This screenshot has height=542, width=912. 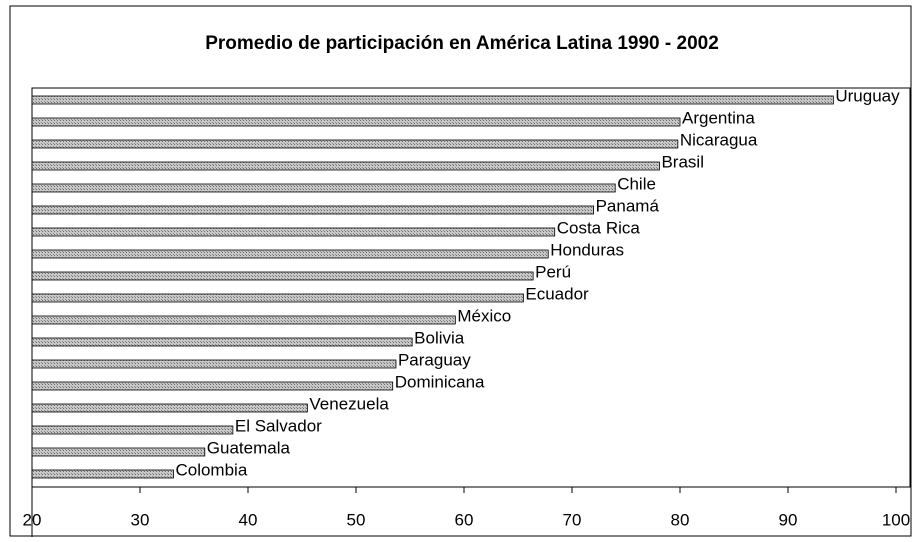 I want to click on bar-label: Chile, so click(x=636, y=183).